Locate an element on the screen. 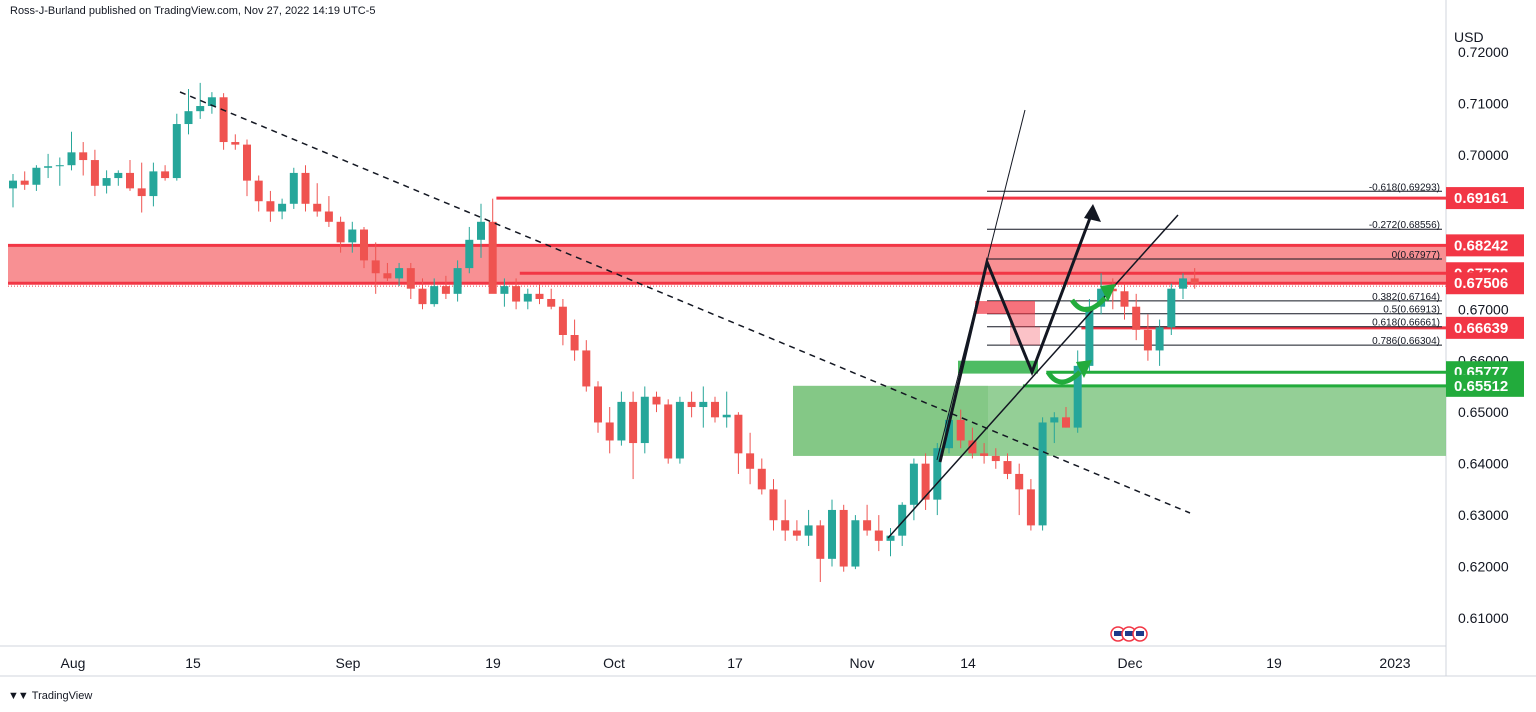 The image size is (1536, 712). fib-label: 0.786(0.66304) is located at coordinates (1406, 341).